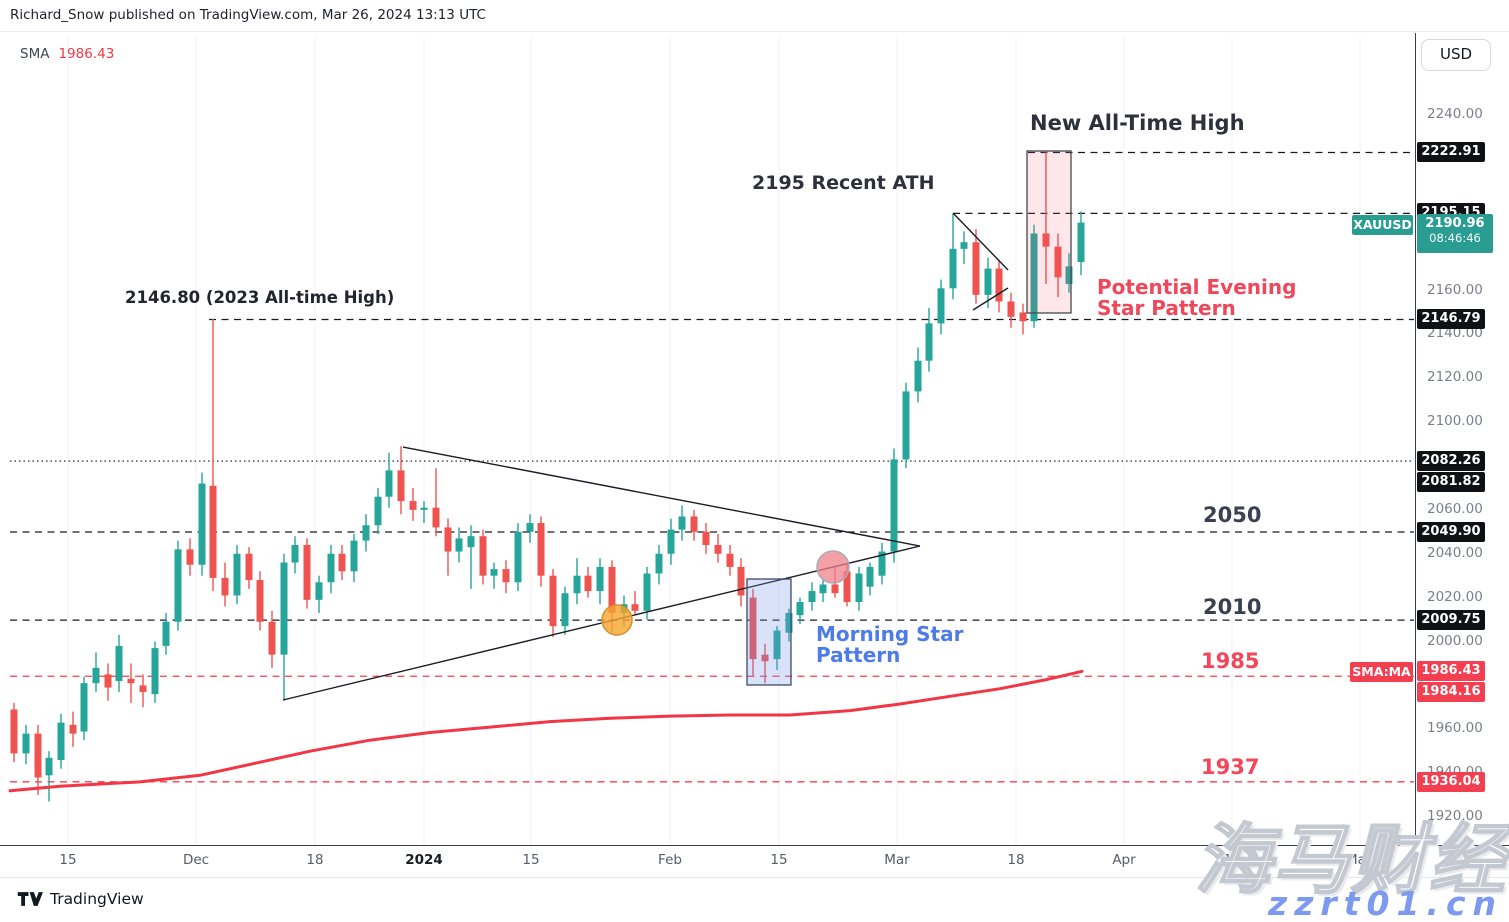 This screenshot has width=1509, height=922. Describe the element at coordinates (1049, 232) in the screenshot. I see `evening-star-box` at that location.